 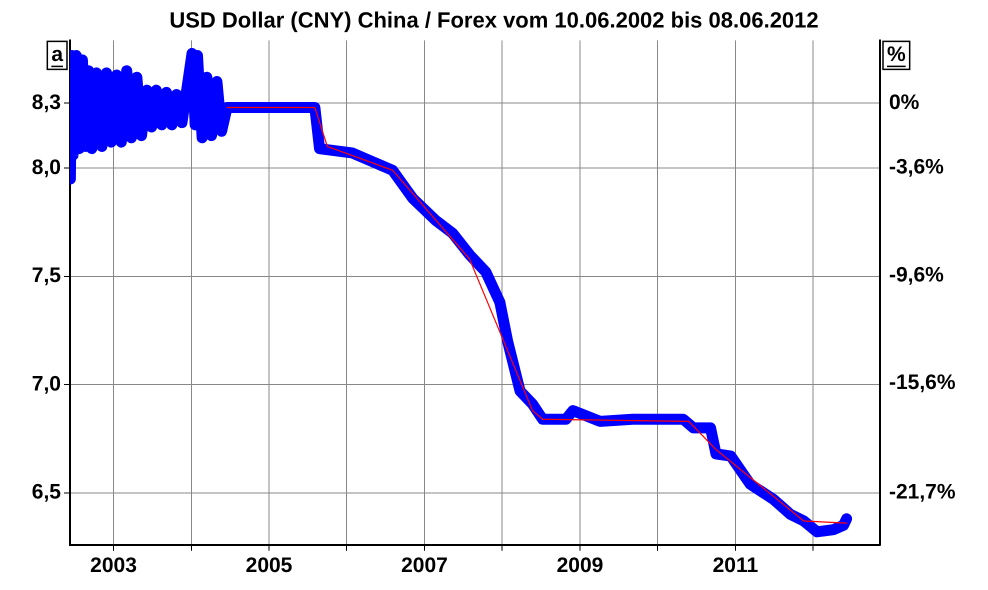 What do you see at coordinates (46, 102) in the screenshot?
I see `y-tick-label: 8,3` at bounding box center [46, 102].